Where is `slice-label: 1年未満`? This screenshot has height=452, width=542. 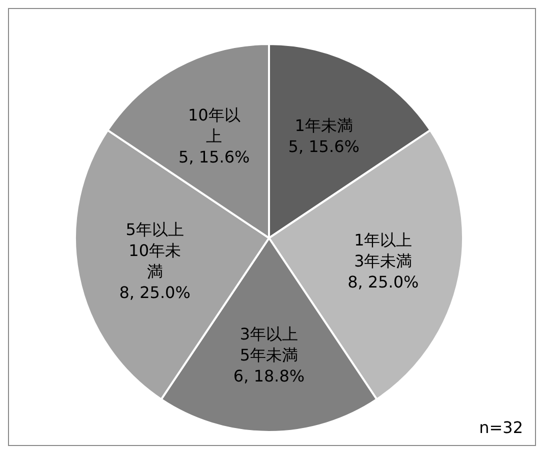 slice-label: 1年未満 is located at coordinates (323, 124).